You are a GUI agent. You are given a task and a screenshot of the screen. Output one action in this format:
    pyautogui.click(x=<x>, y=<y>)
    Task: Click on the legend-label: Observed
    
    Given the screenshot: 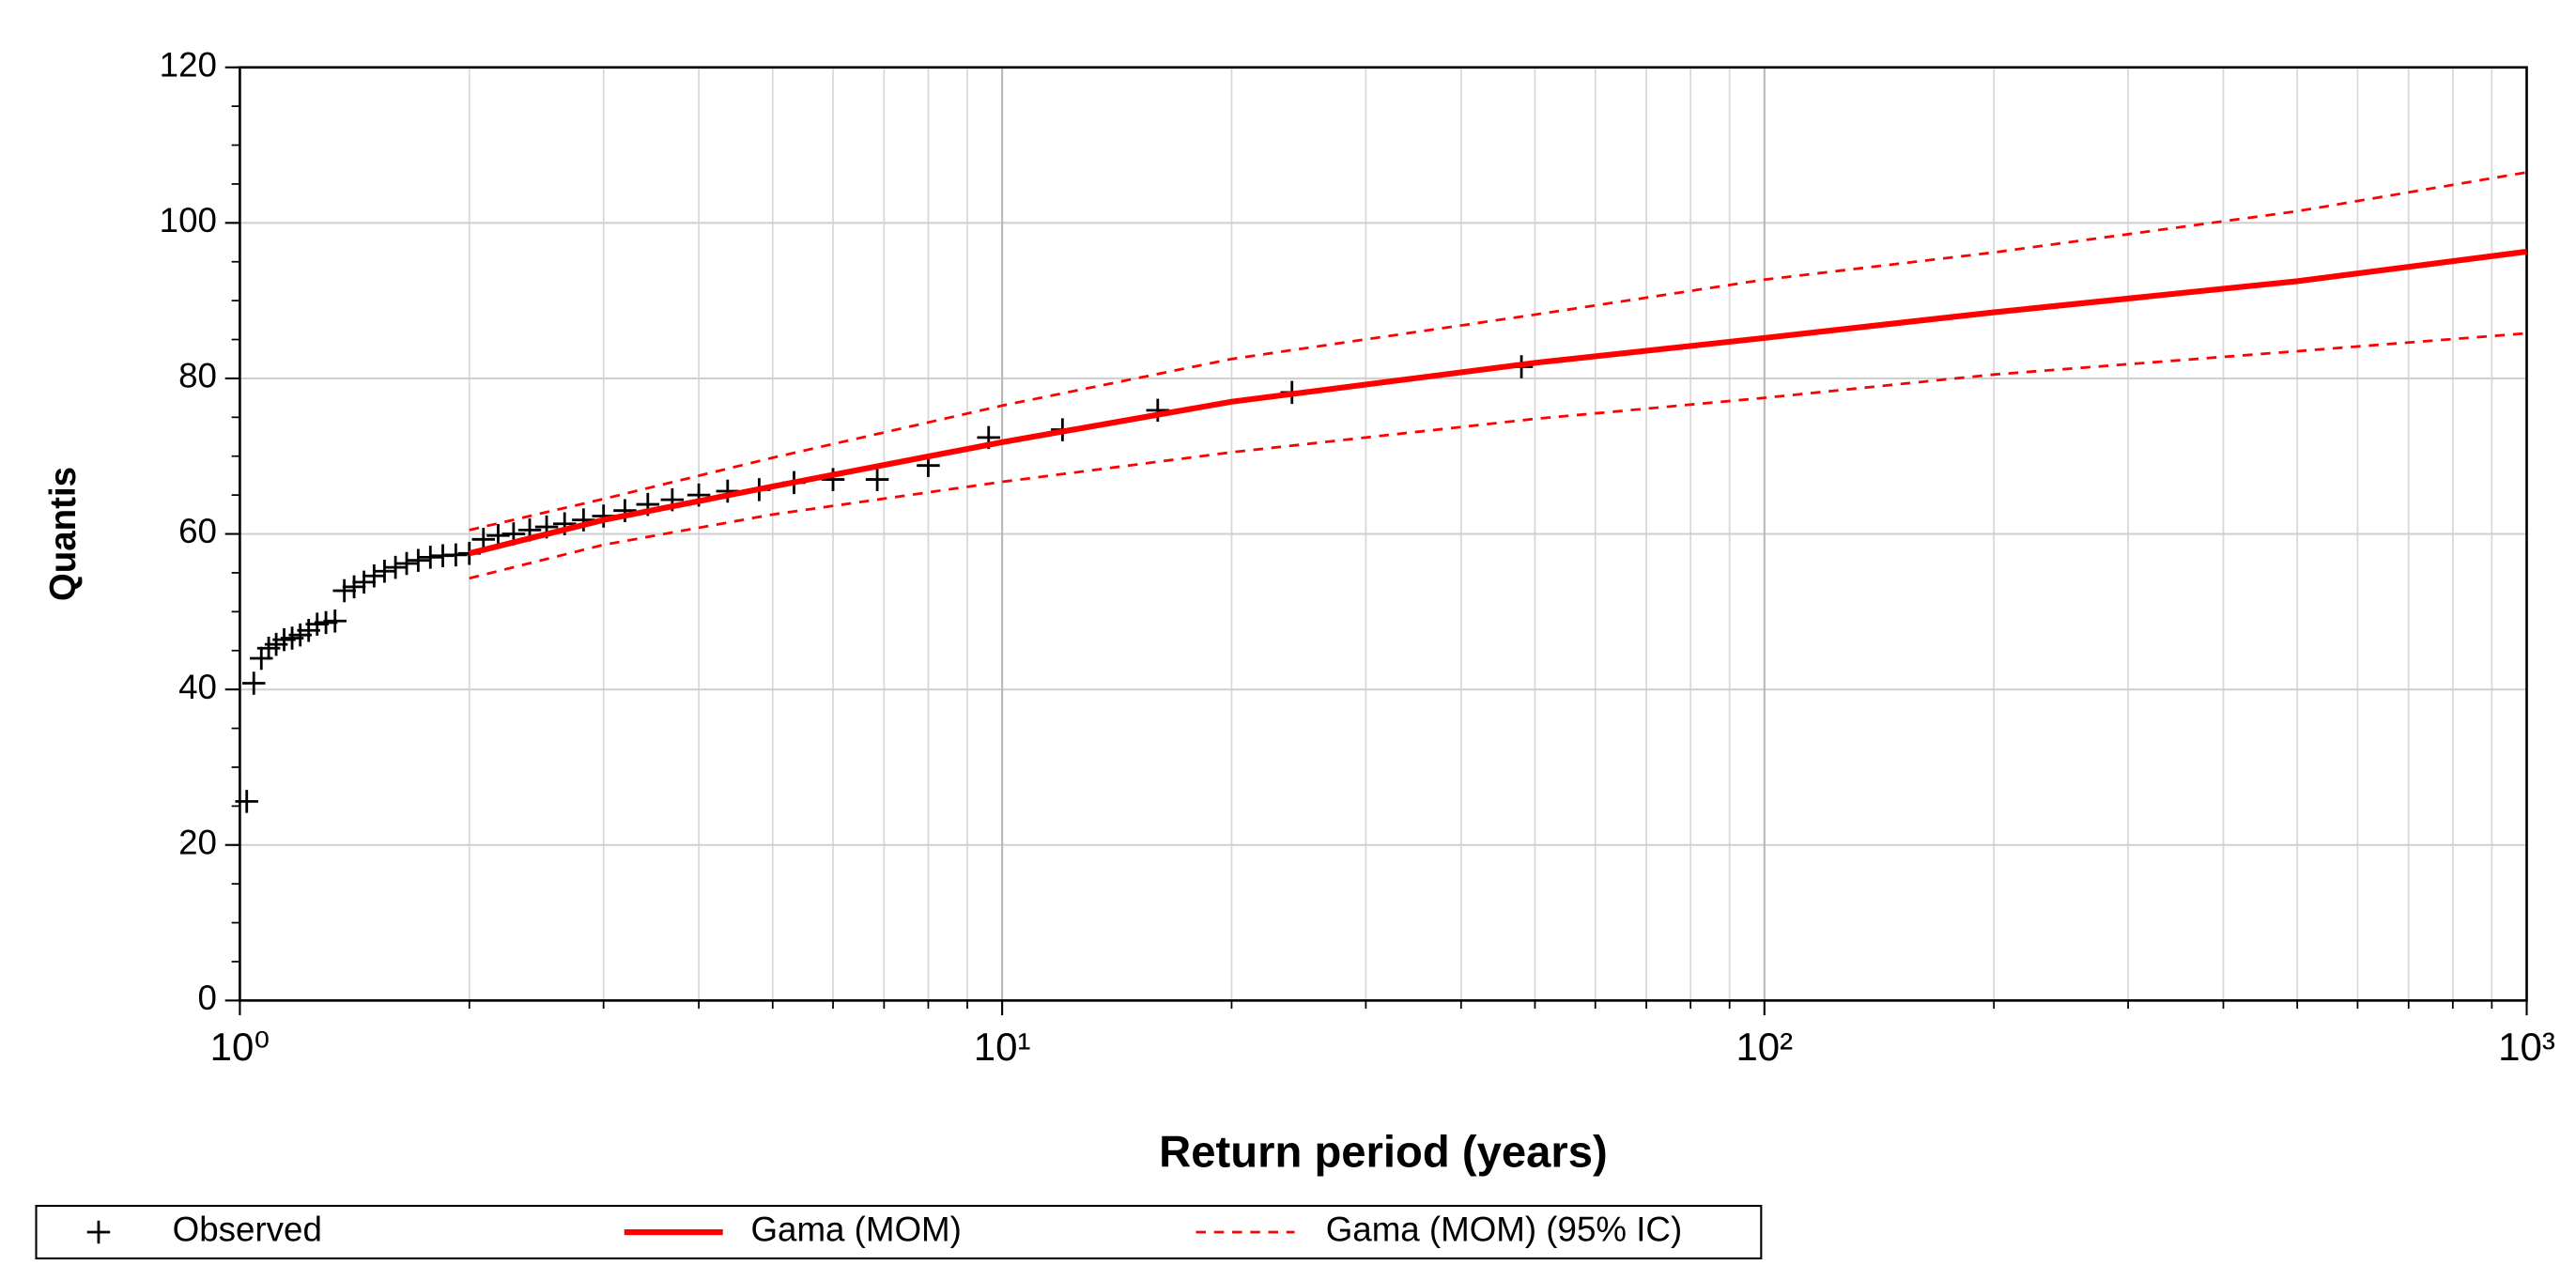 What is the action you would take?
    pyautogui.click(x=247, y=1230)
    